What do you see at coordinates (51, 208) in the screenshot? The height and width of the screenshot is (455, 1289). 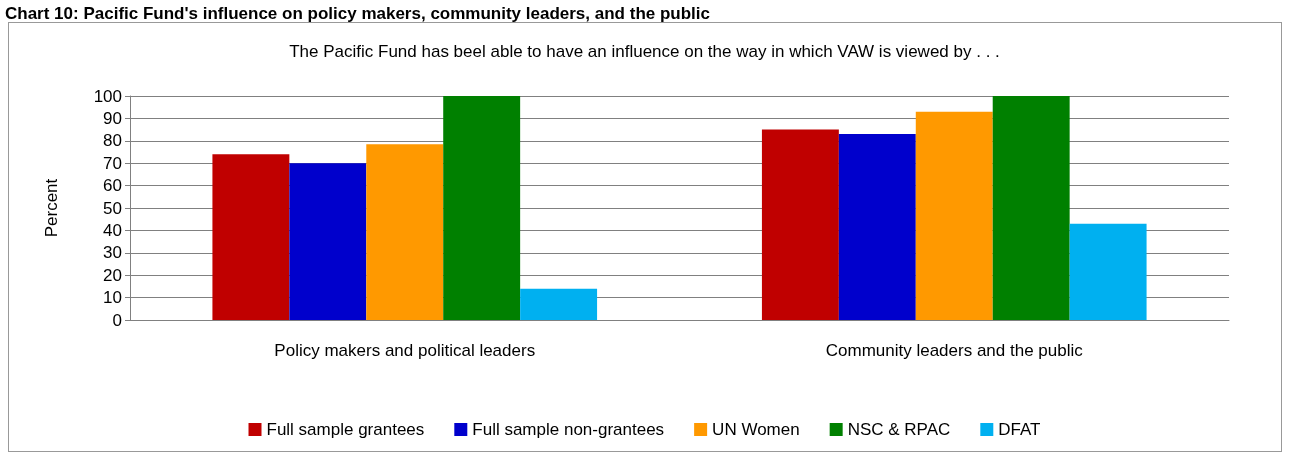 I see `y-axis-title: Percent` at bounding box center [51, 208].